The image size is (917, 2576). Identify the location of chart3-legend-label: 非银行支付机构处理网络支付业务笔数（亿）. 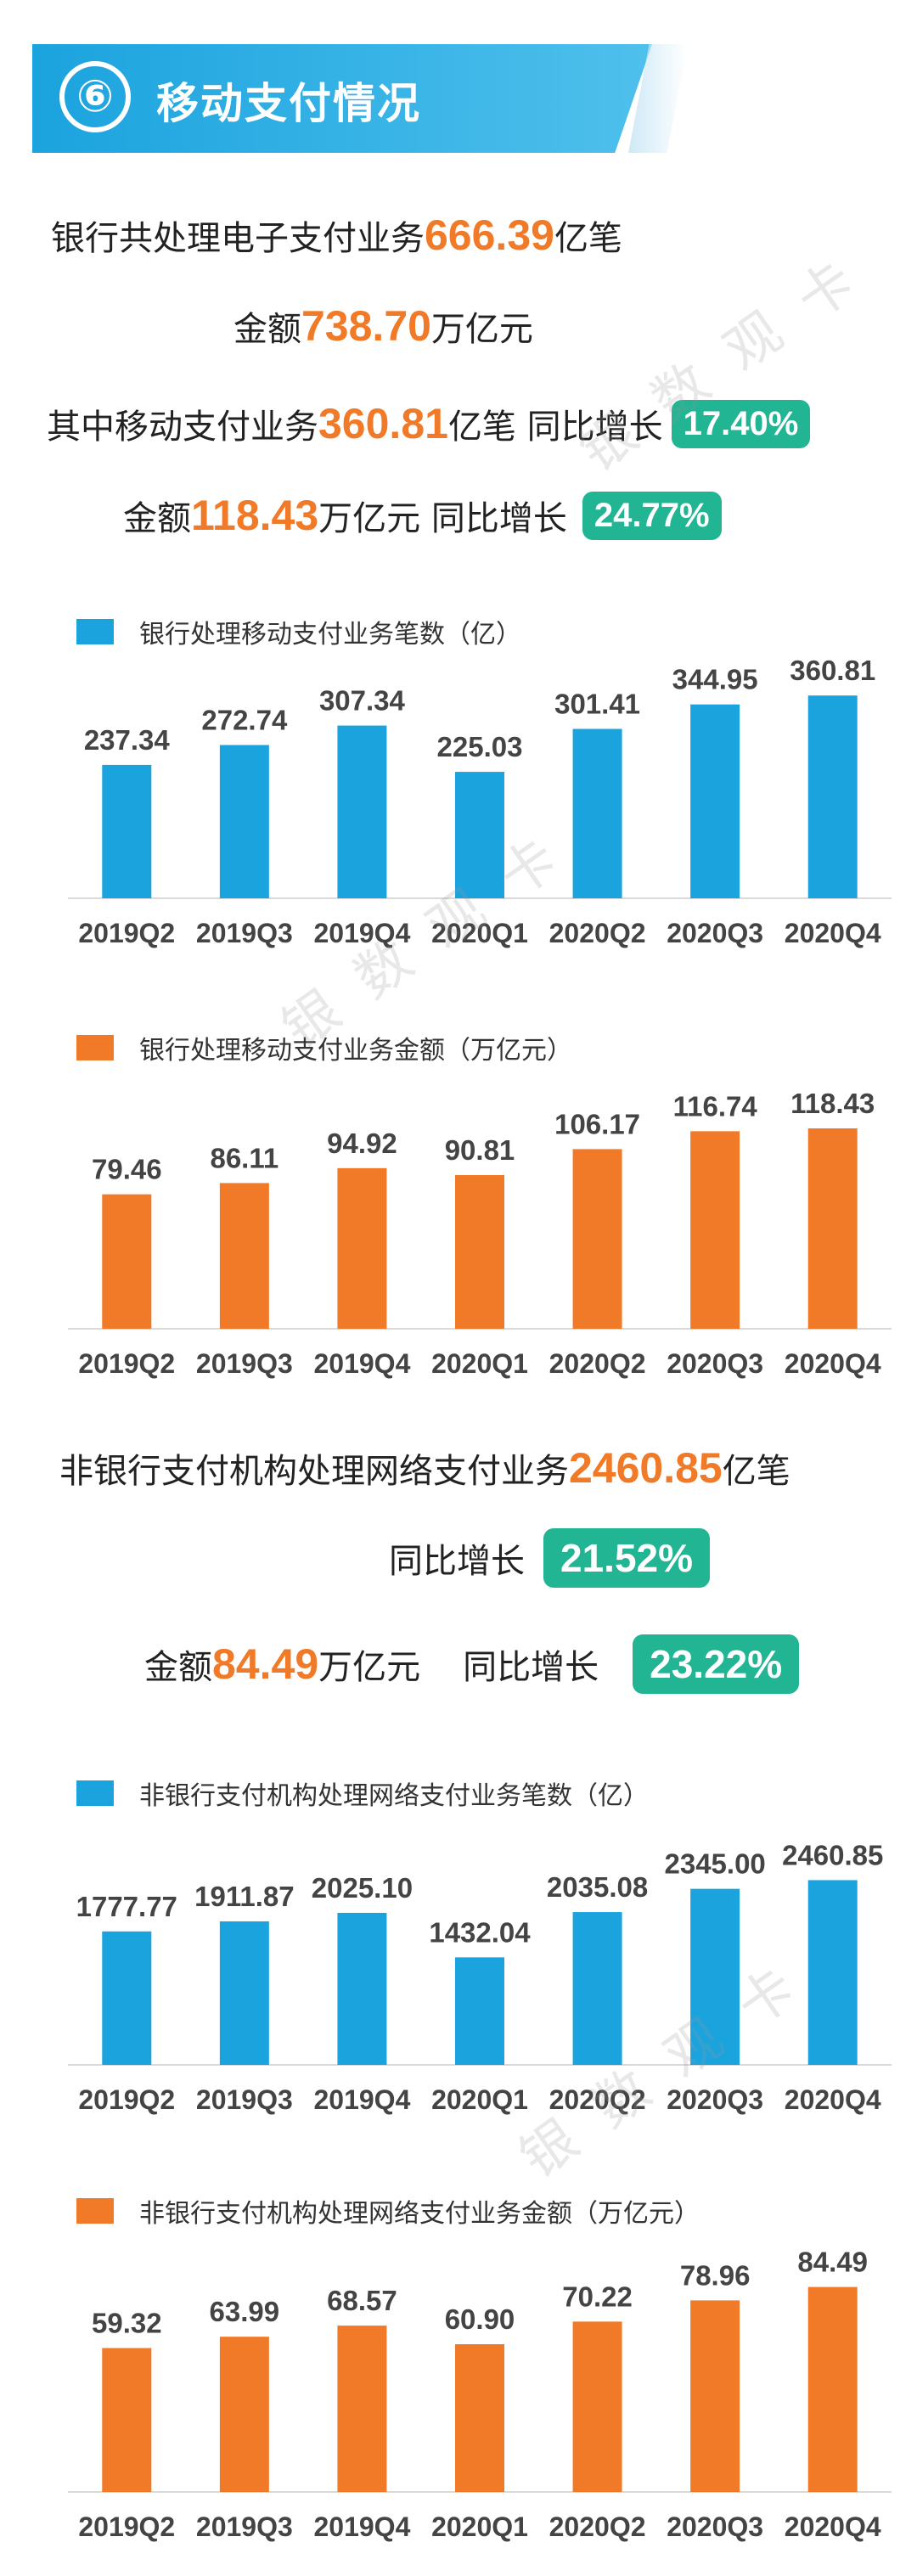
(394, 1796).